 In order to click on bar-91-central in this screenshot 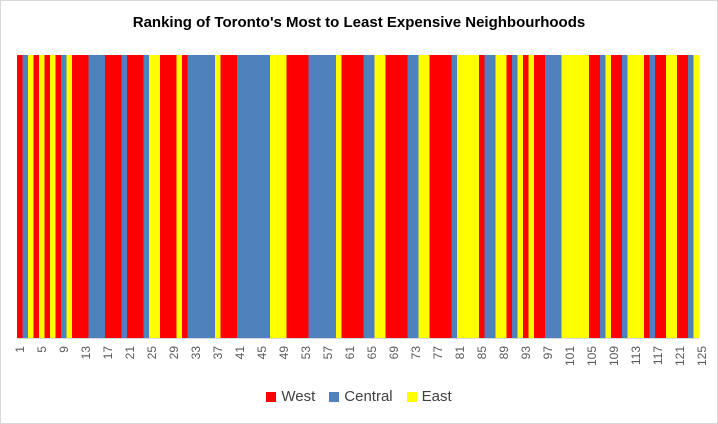, I will do `click(515, 196)`.